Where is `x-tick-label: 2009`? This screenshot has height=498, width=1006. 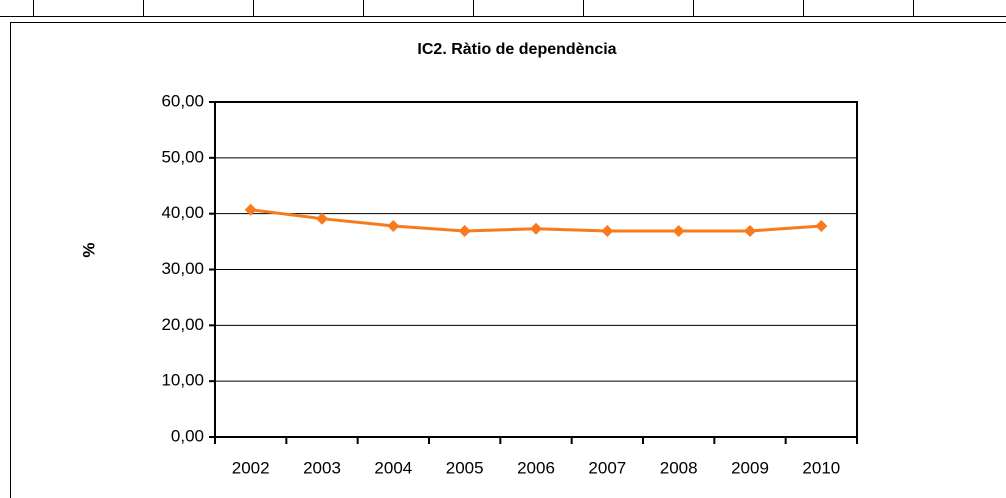
x-tick-label: 2009 is located at coordinates (750, 467).